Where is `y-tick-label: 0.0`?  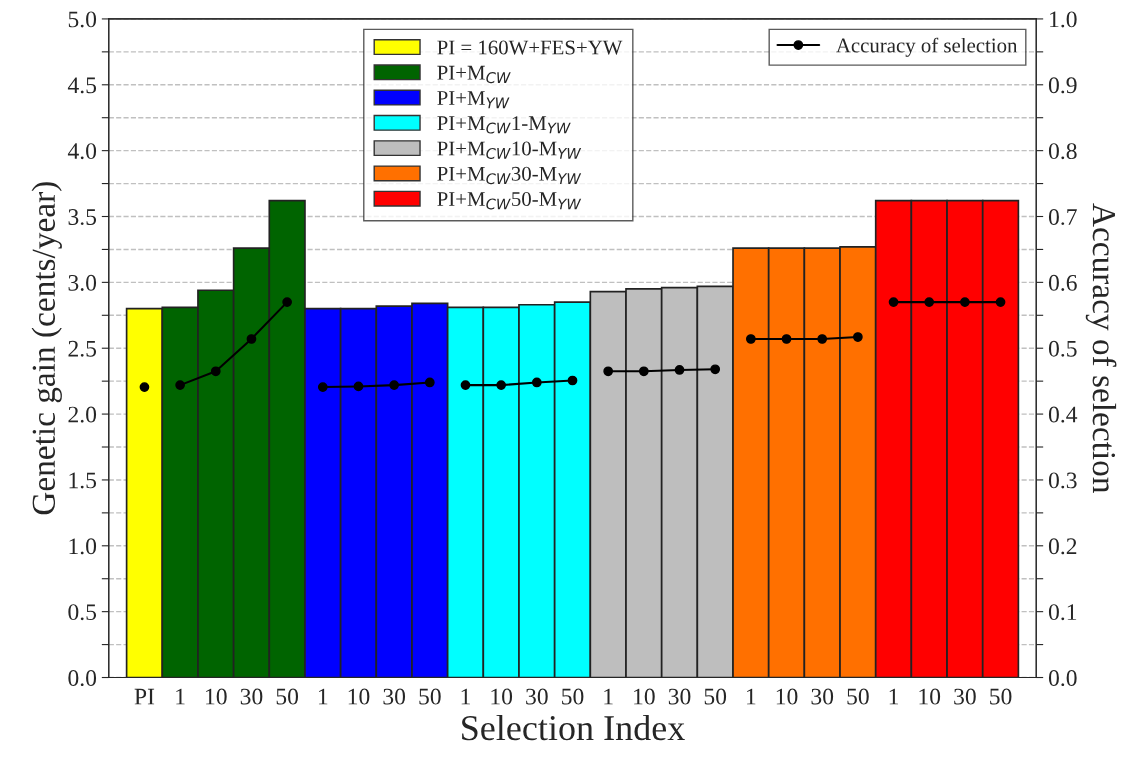
y-tick-label: 0.0 is located at coordinates (82, 678).